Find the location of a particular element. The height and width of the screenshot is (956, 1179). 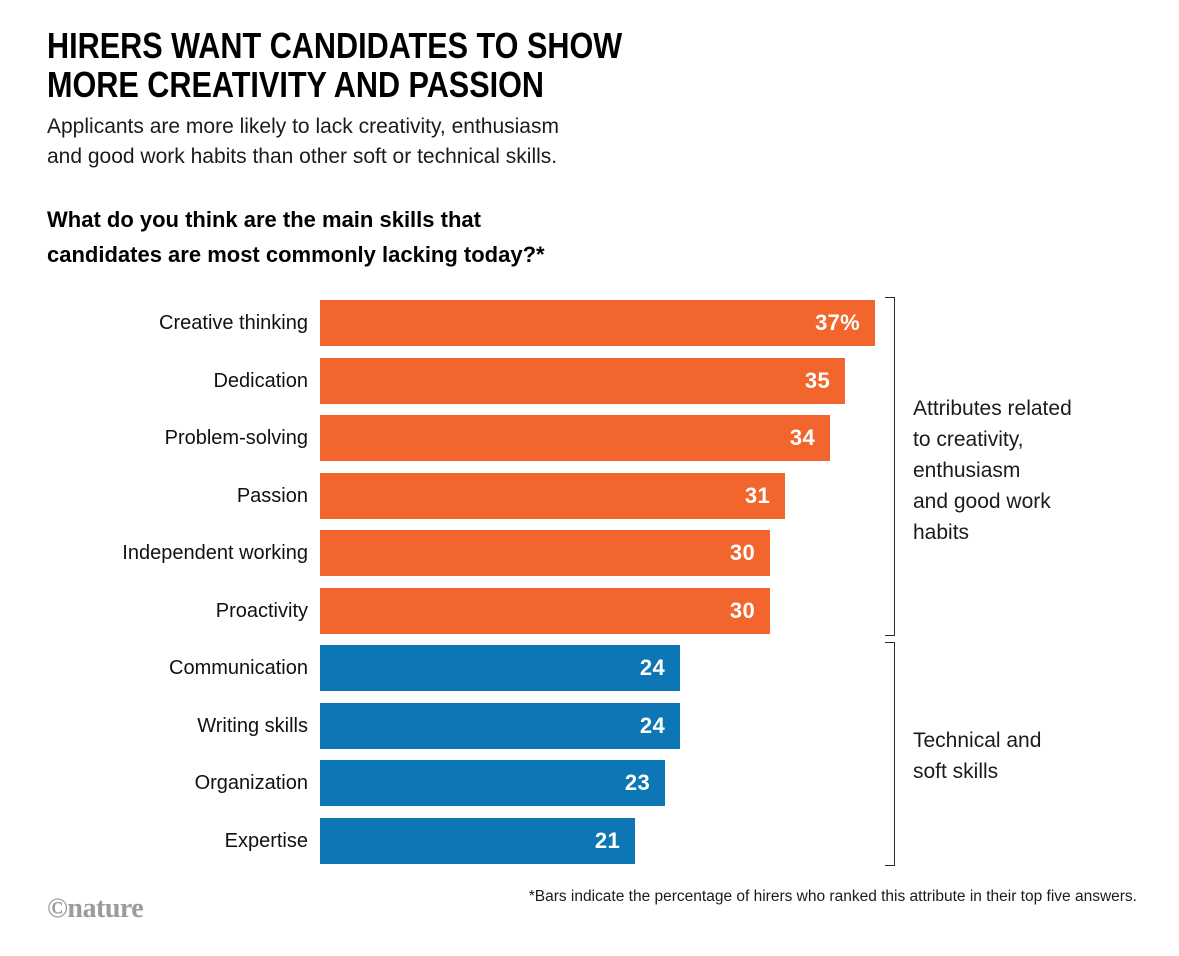

bar-row: Expertise 21 is located at coordinates (461, 840).